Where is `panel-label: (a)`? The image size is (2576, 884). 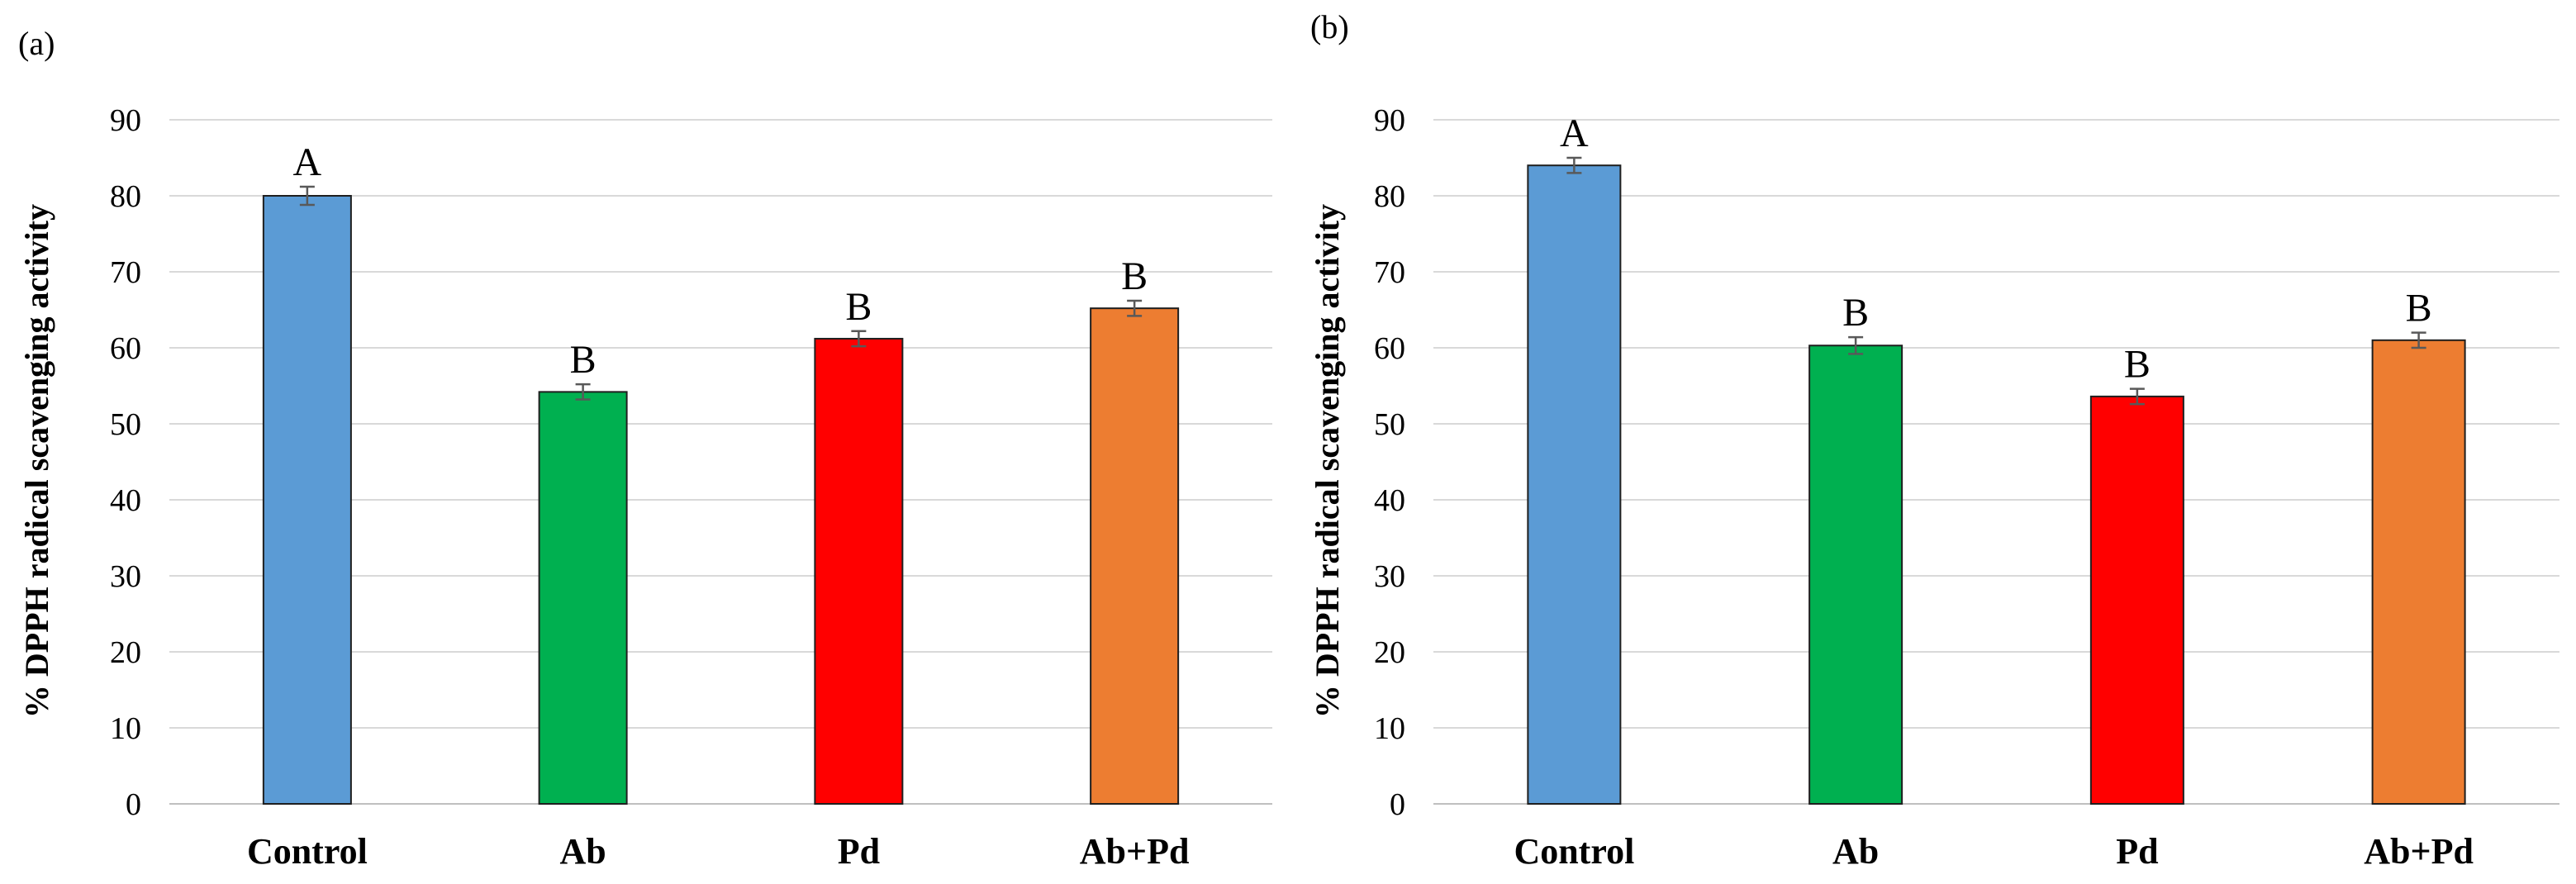 panel-label: (a) is located at coordinates (36, 43).